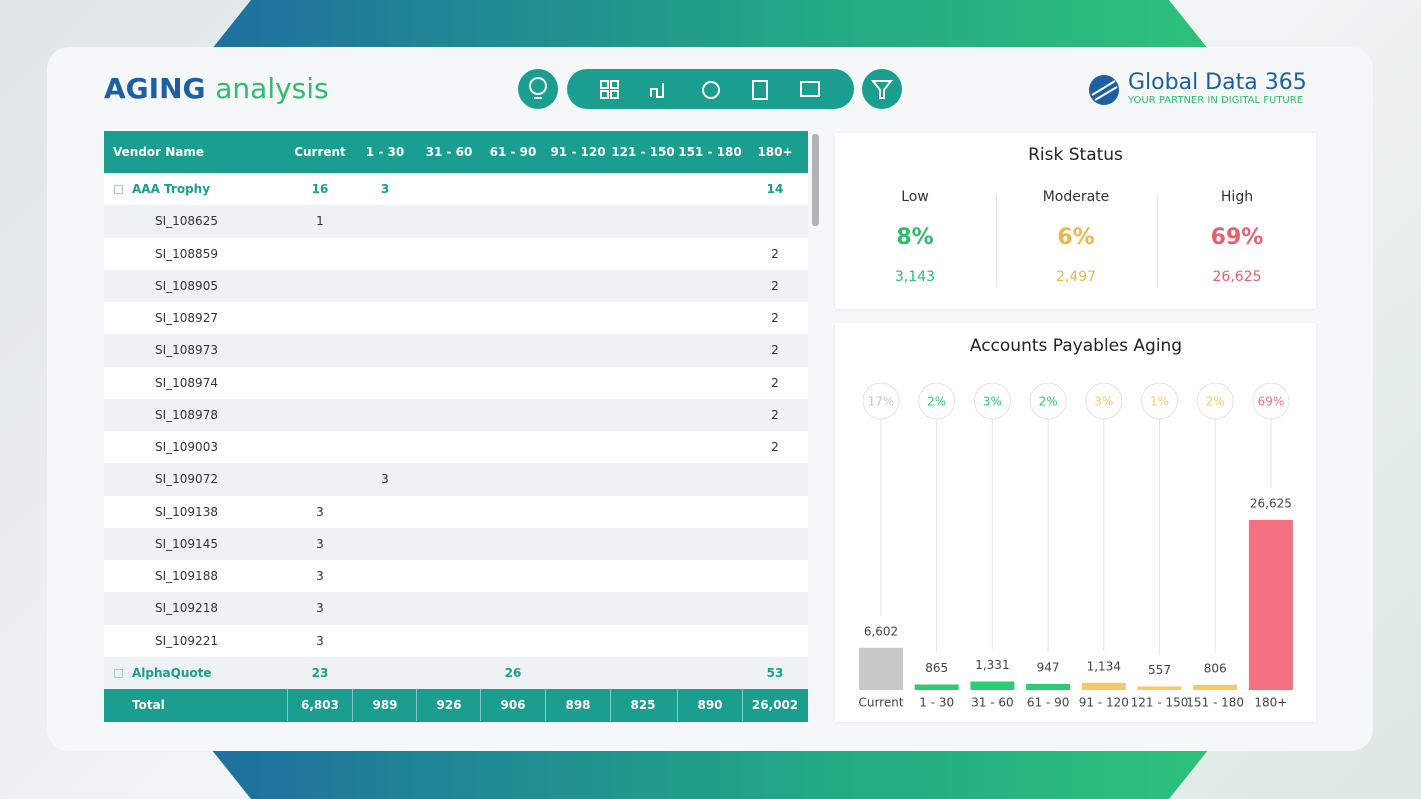 Image resolution: width=1421 pixels, height=799 pixels. What do you see at coordinates (1216, 100) in the screenshot?
I see `tagline: YOUR PARTNER IN DIGITAL FUTURE` at bounding box center [1216, 100].